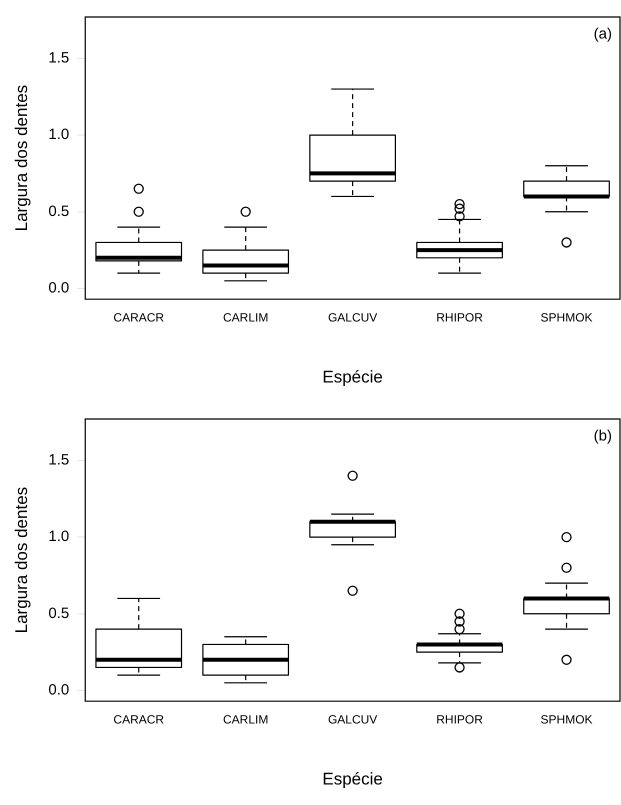  I want to click on annotation: (b), so click(603, 436).